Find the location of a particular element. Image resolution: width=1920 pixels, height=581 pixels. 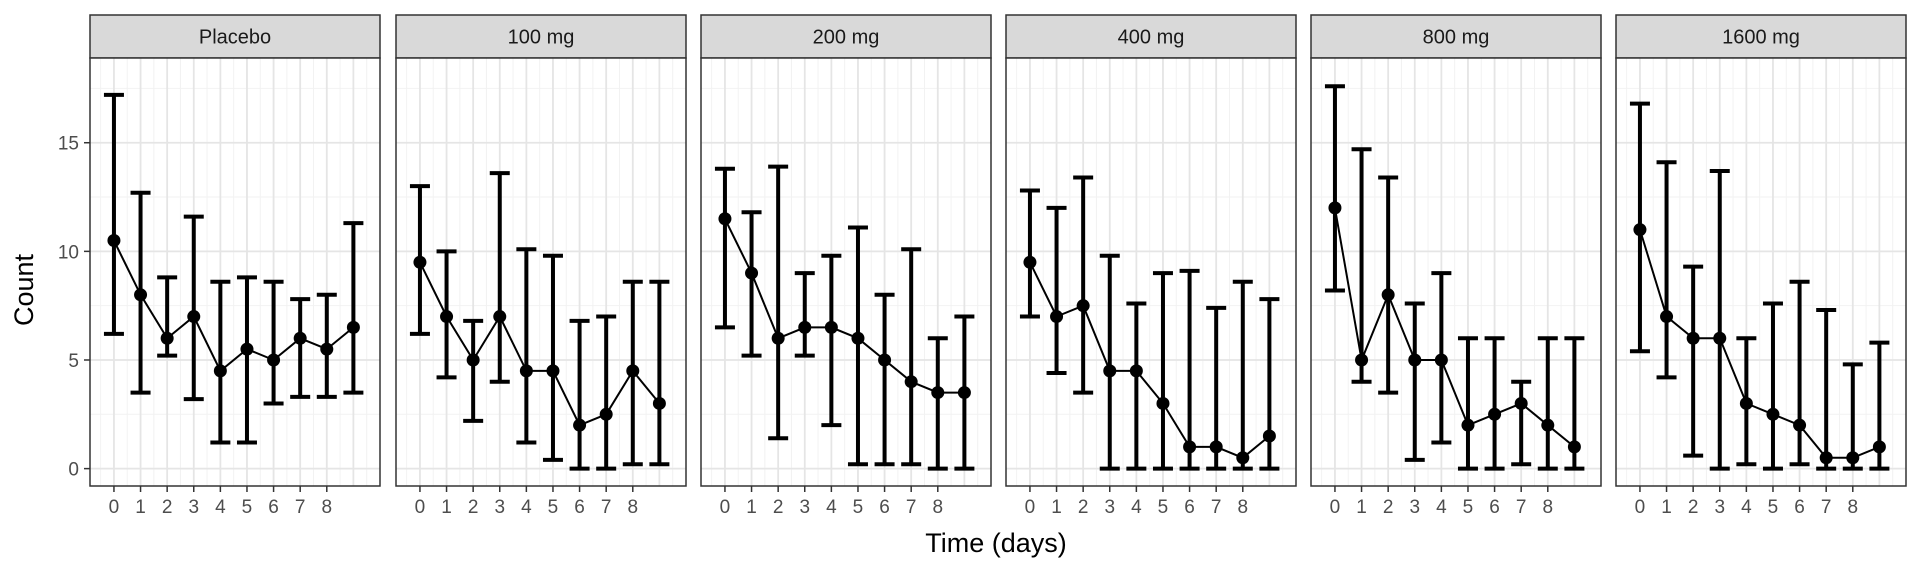

y-tick-label: 15 is located at coordinates (68, 144).